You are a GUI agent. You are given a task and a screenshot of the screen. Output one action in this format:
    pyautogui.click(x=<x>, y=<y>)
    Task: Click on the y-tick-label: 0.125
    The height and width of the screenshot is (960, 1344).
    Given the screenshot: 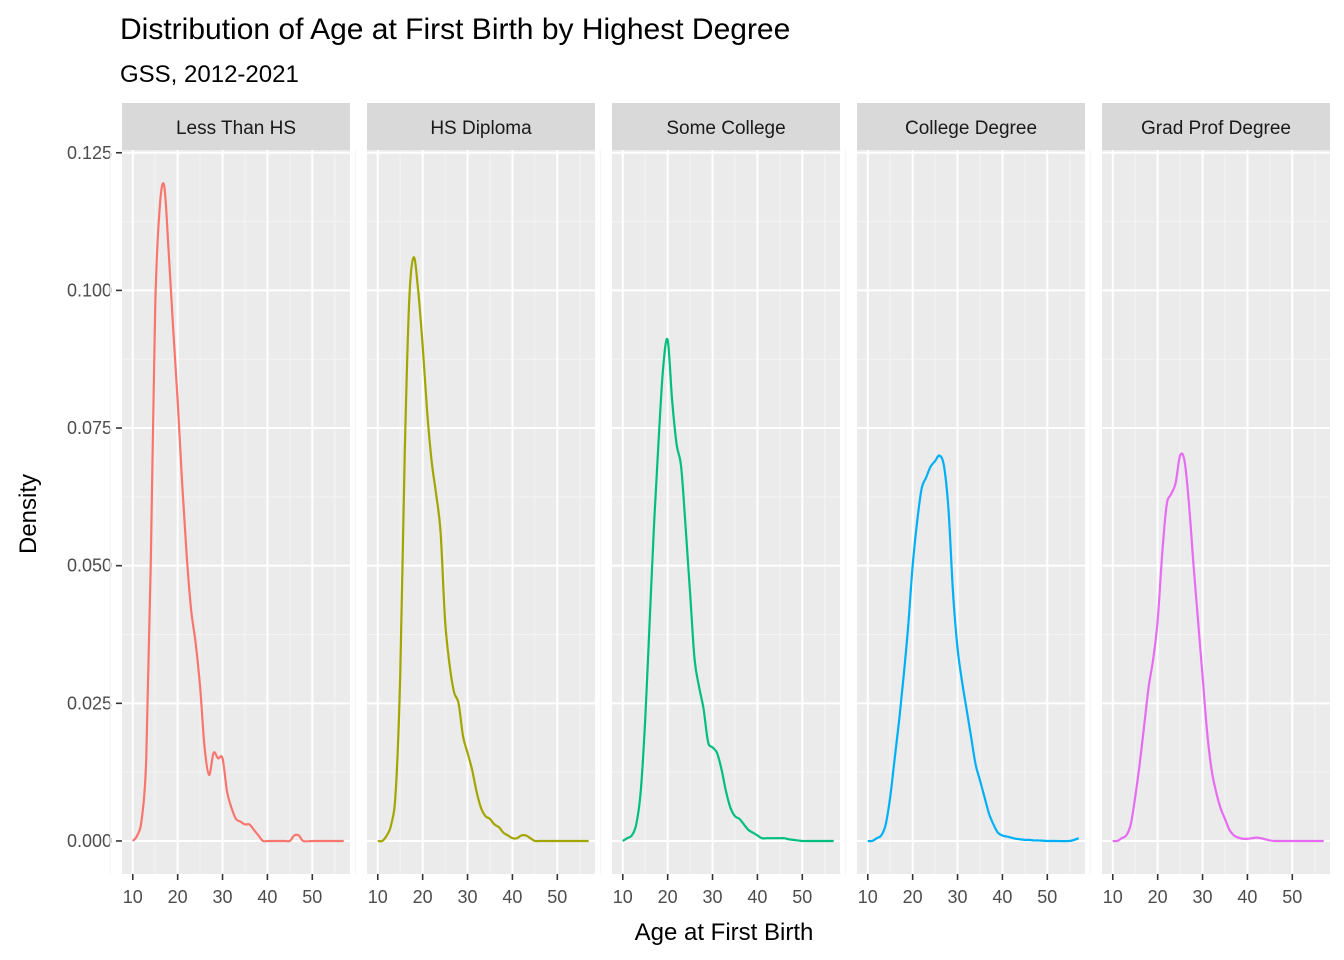 What is the action you would take?
    pyautogui.click(x=89, y=153)
    